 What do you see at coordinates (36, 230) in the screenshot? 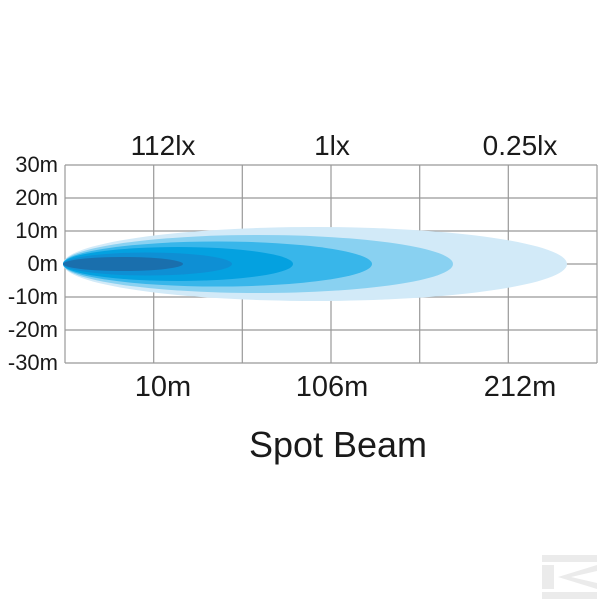
I see `y-axis-tick-10m: 10m` at bounding box center [36, 230].